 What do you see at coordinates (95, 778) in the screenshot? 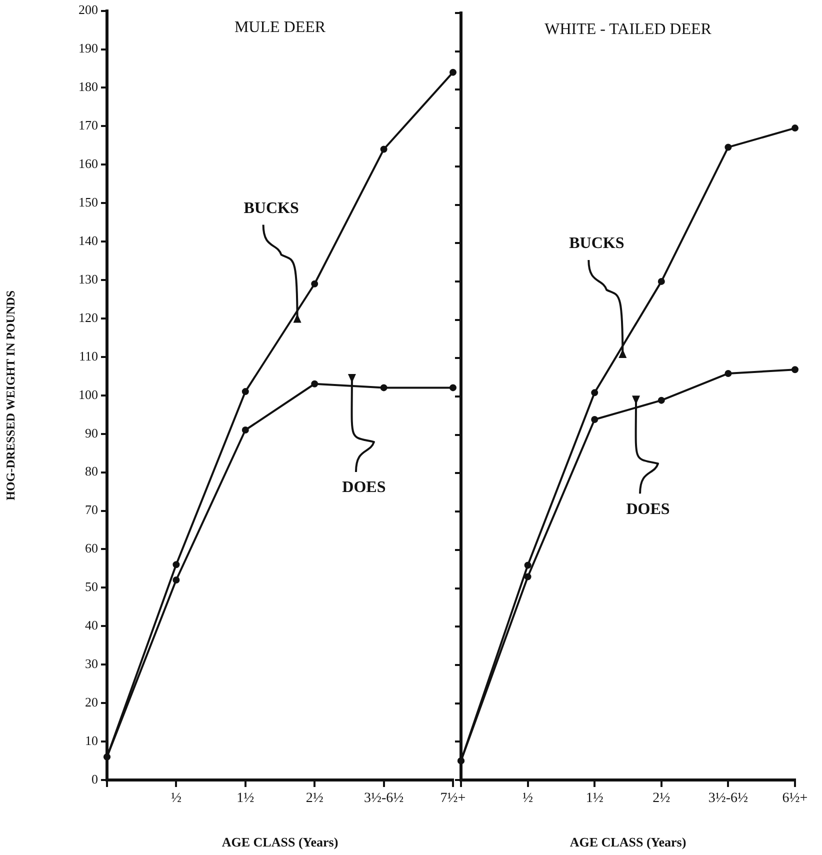
I see `y-tick-label: 0` at bounding box center [95, 778].